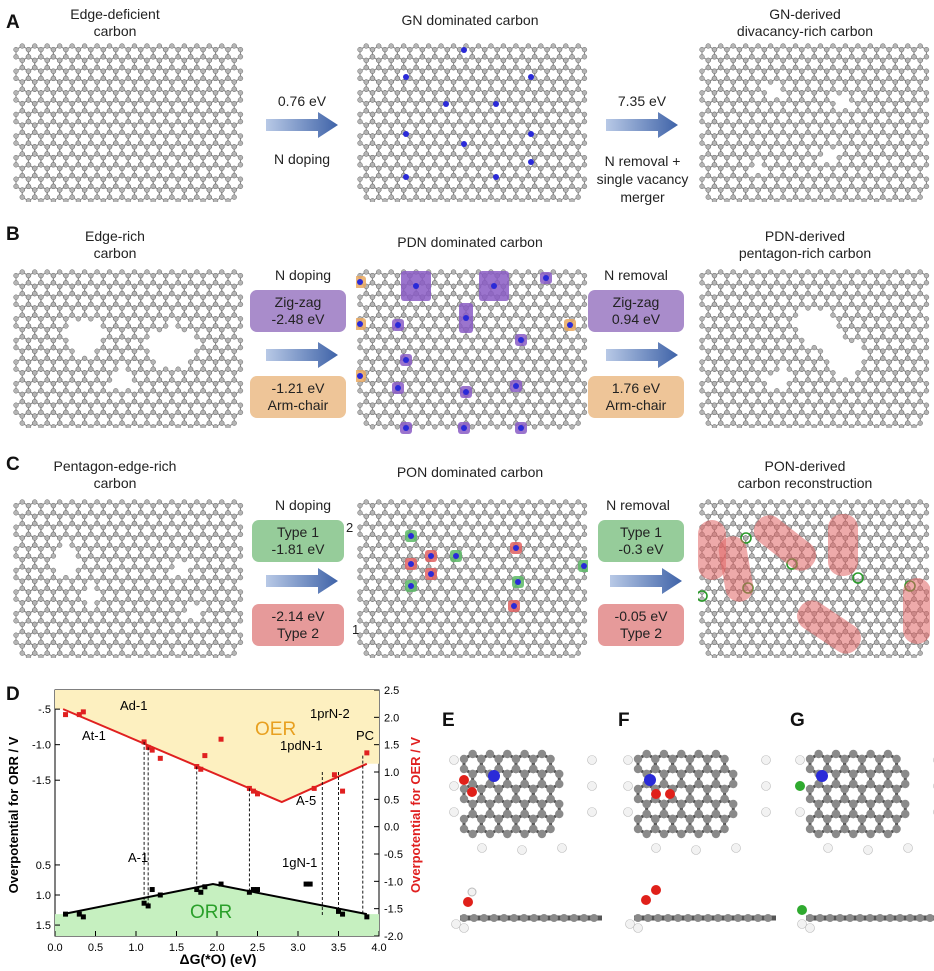 This screenshot has width=934, height=971. Describe the element at coordinates (797, 720) in the screenshot. I see `panel-letter-g: G` at that location.